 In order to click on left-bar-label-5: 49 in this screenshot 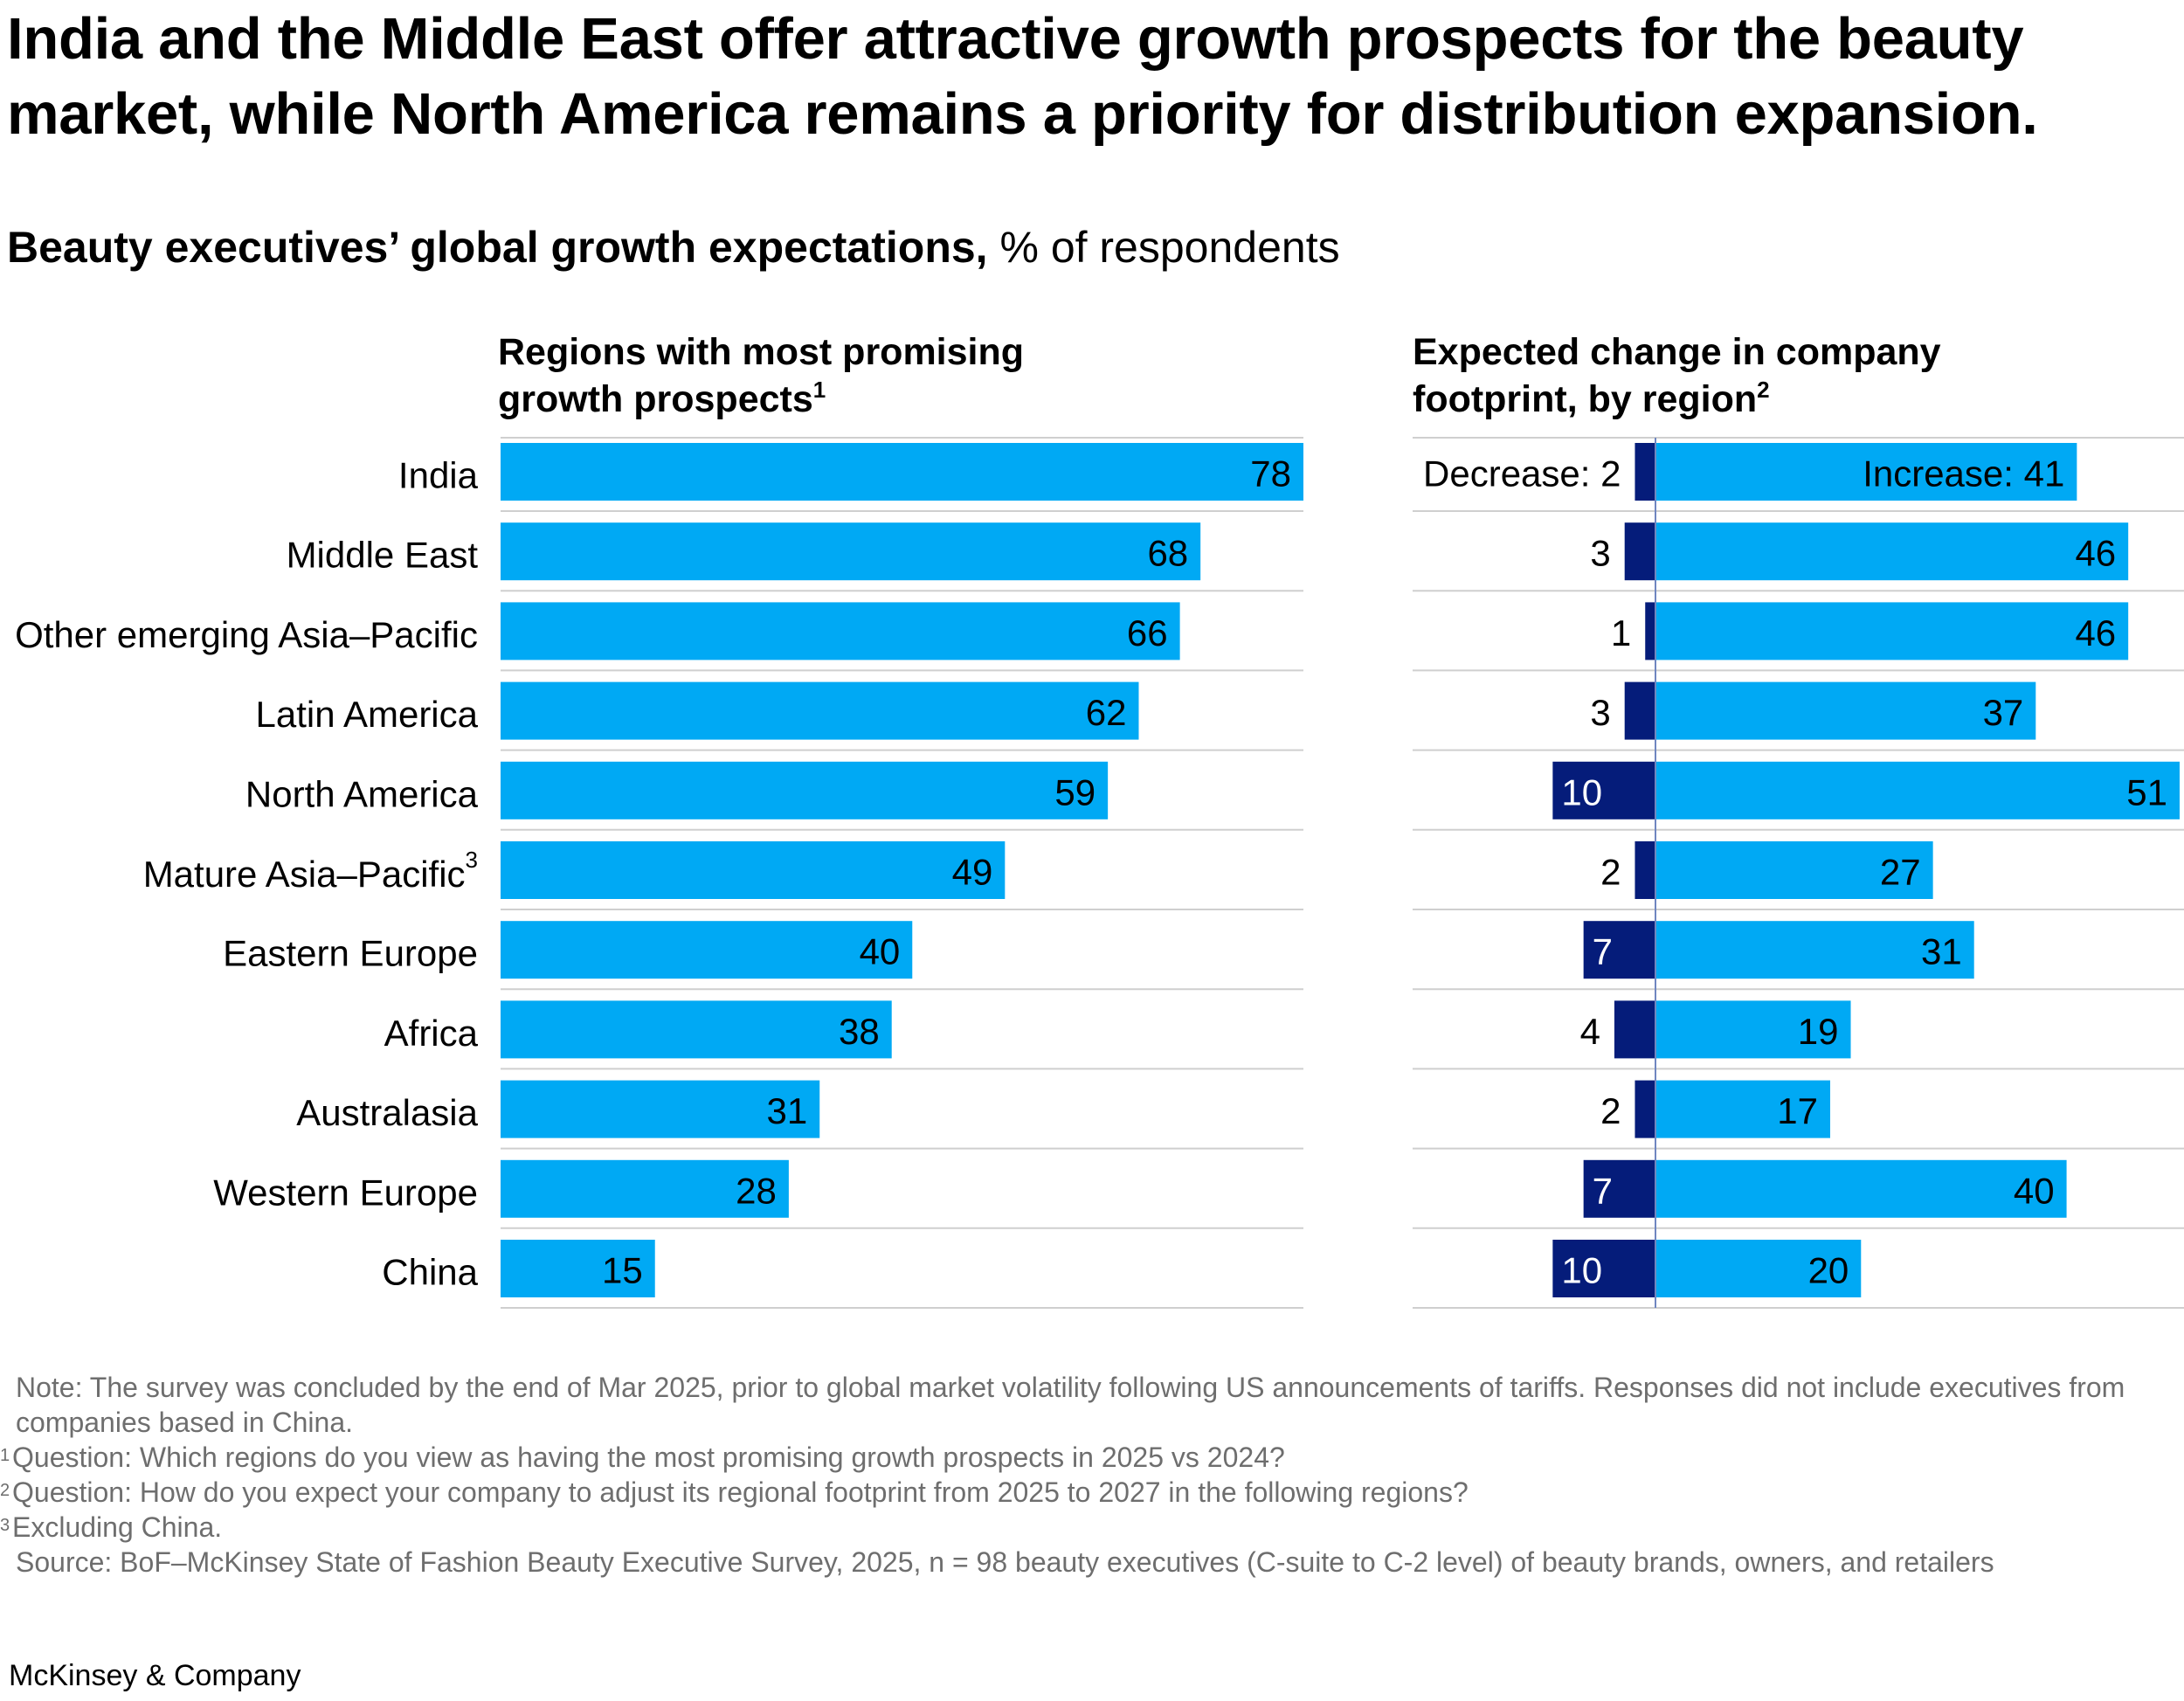, I will do `click(972, 873)`.